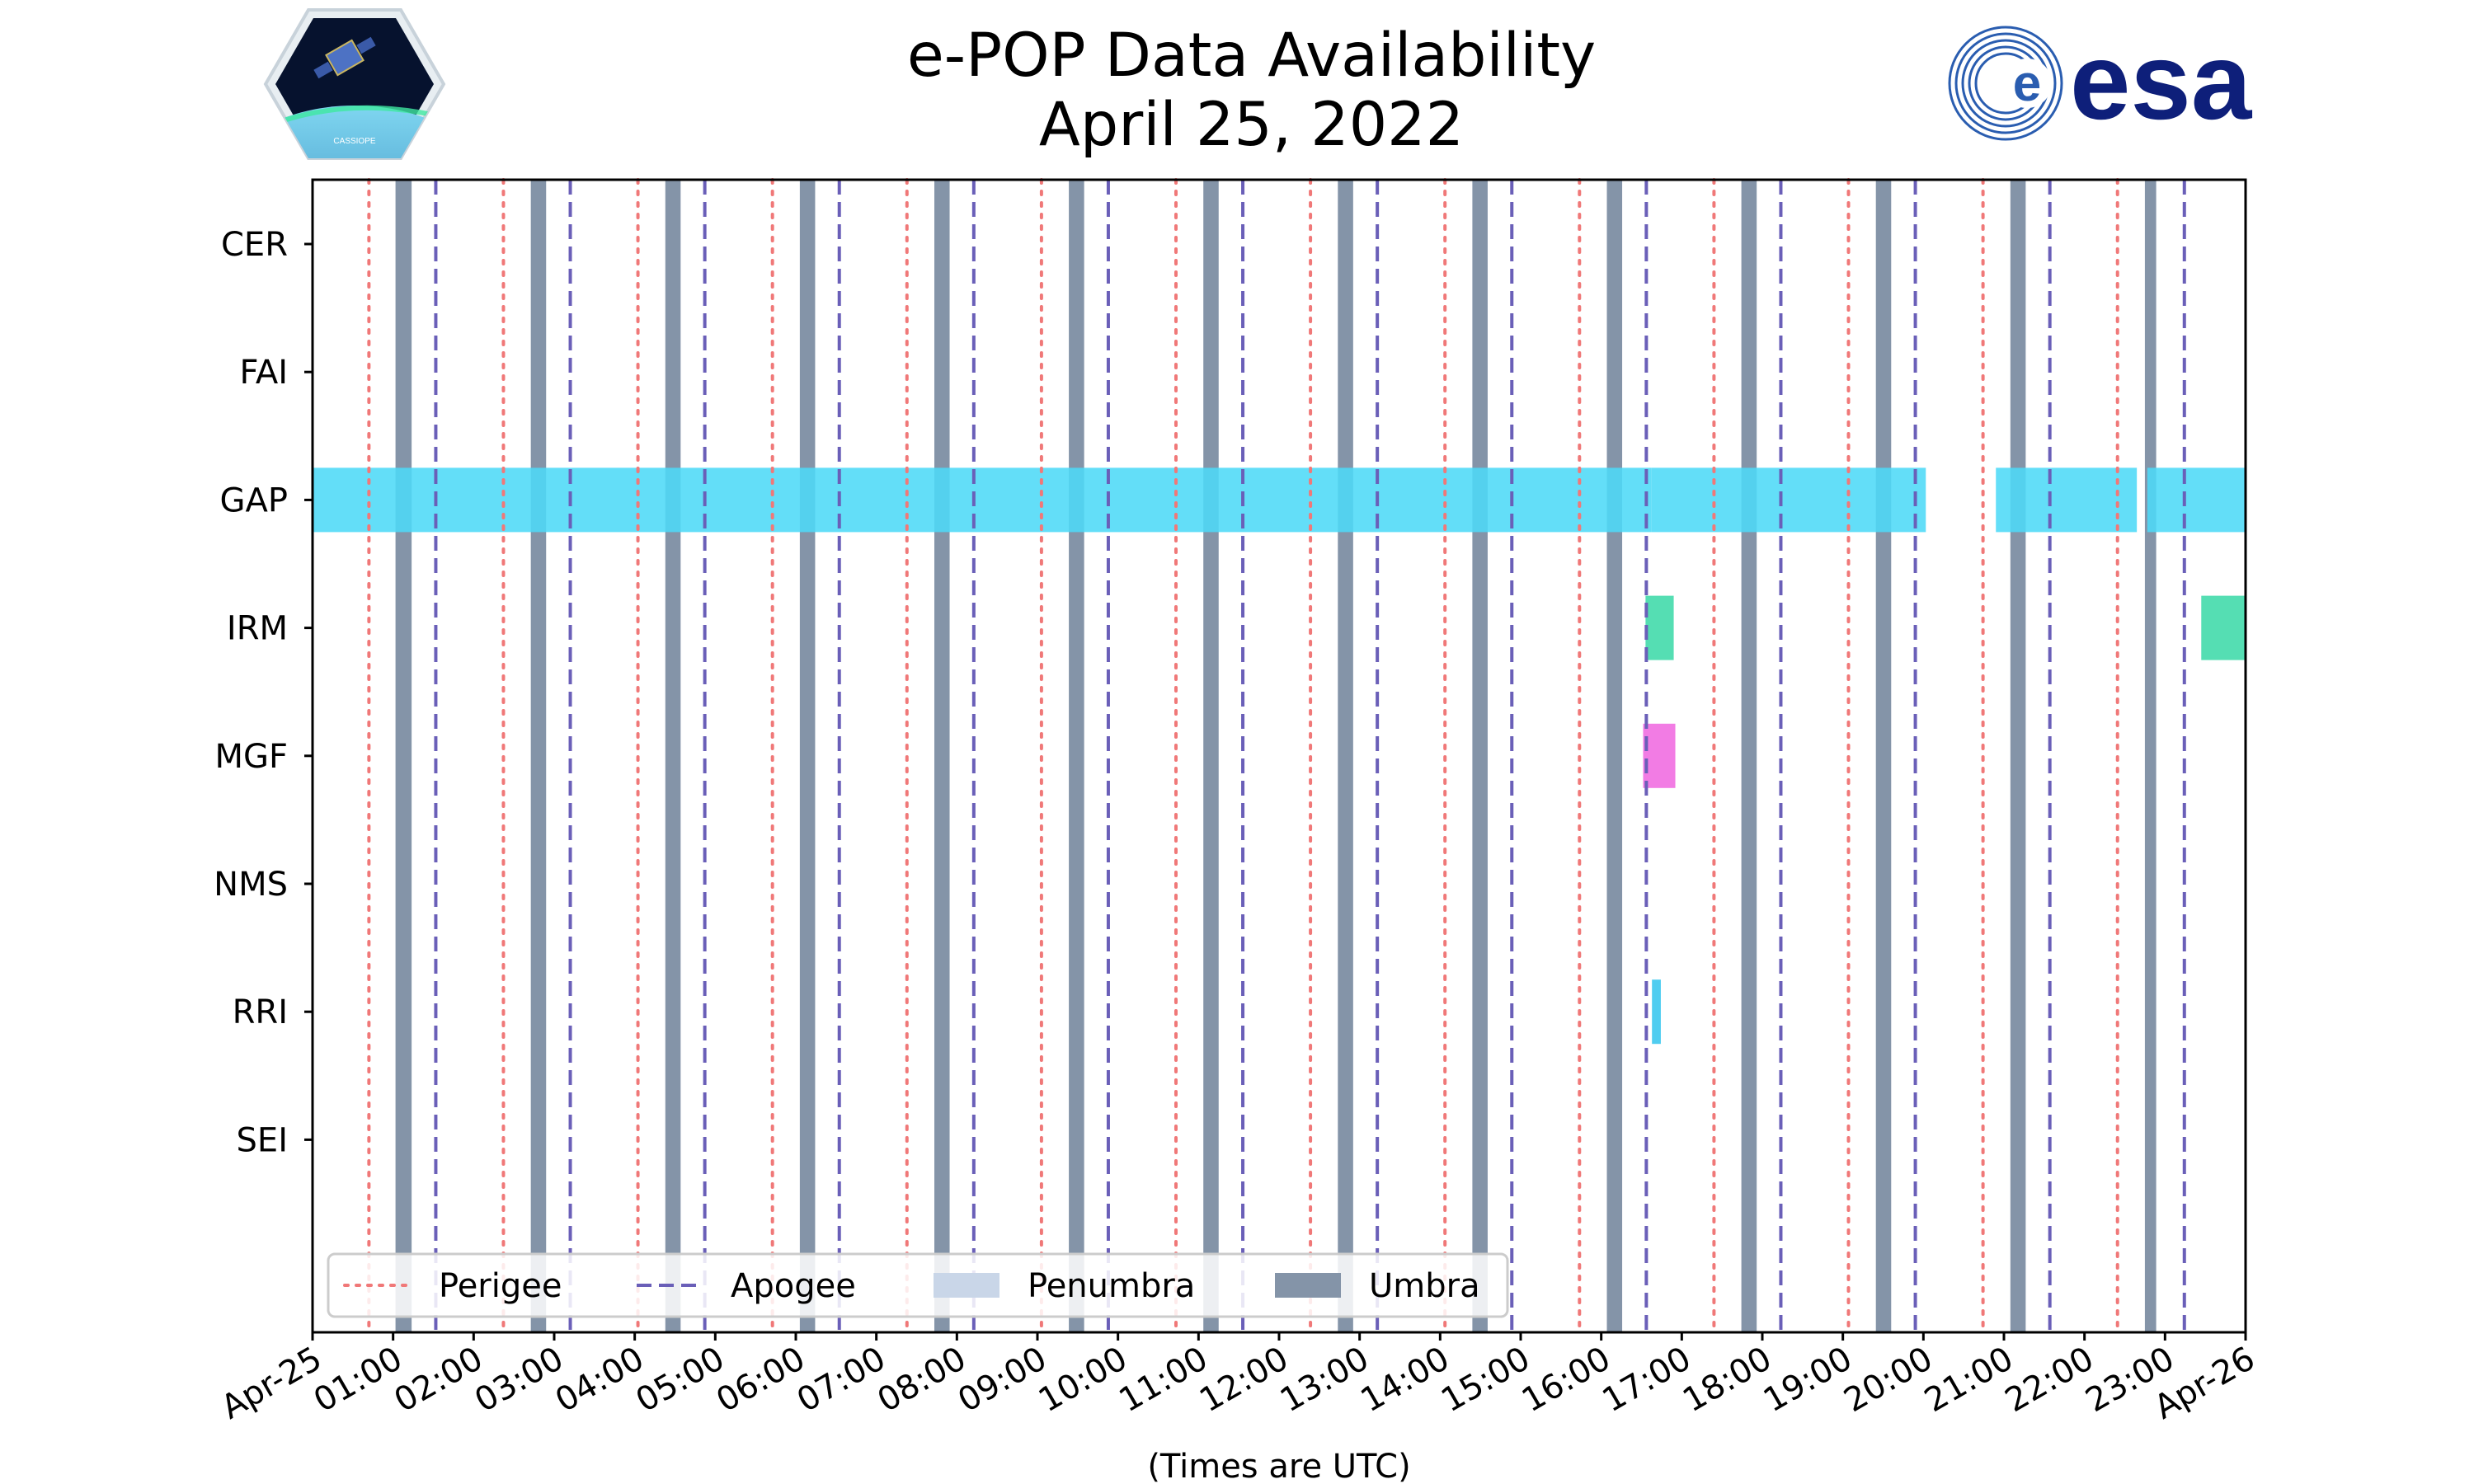 This screenshot has height=1484, width=2474. I want to click on x-tick-label: 01:00, so click(358, 1380).